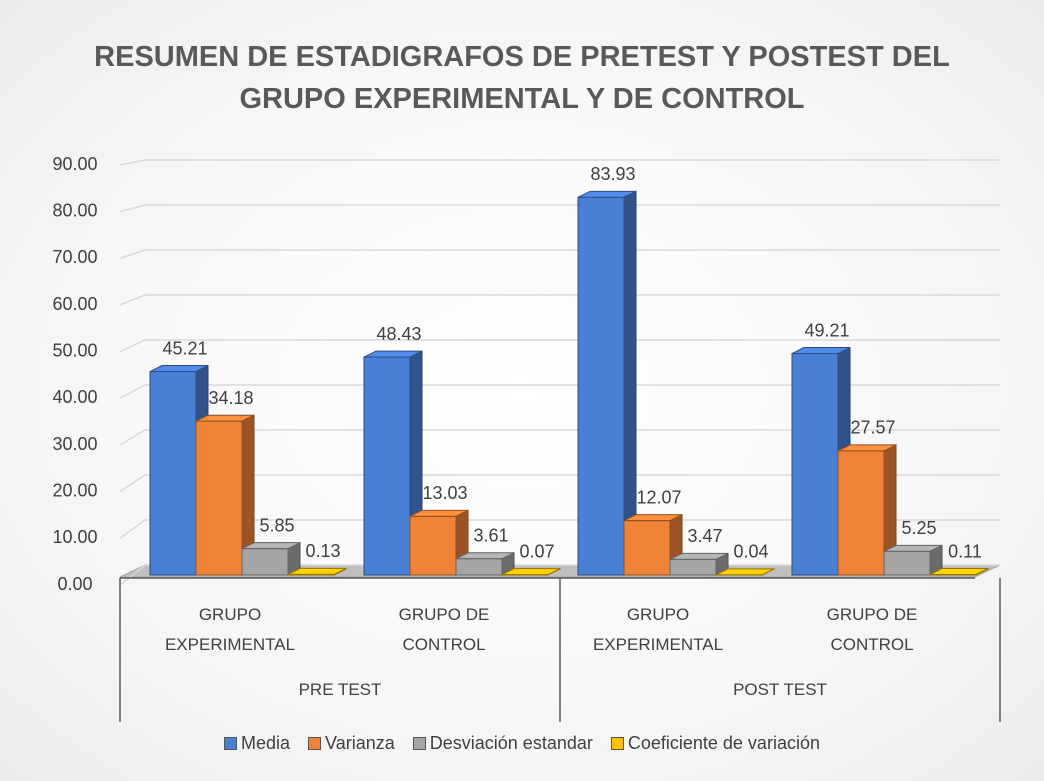 This screenshot has width=1044, height=781. I want to click on data-label: 13.03, so click(444, 493).